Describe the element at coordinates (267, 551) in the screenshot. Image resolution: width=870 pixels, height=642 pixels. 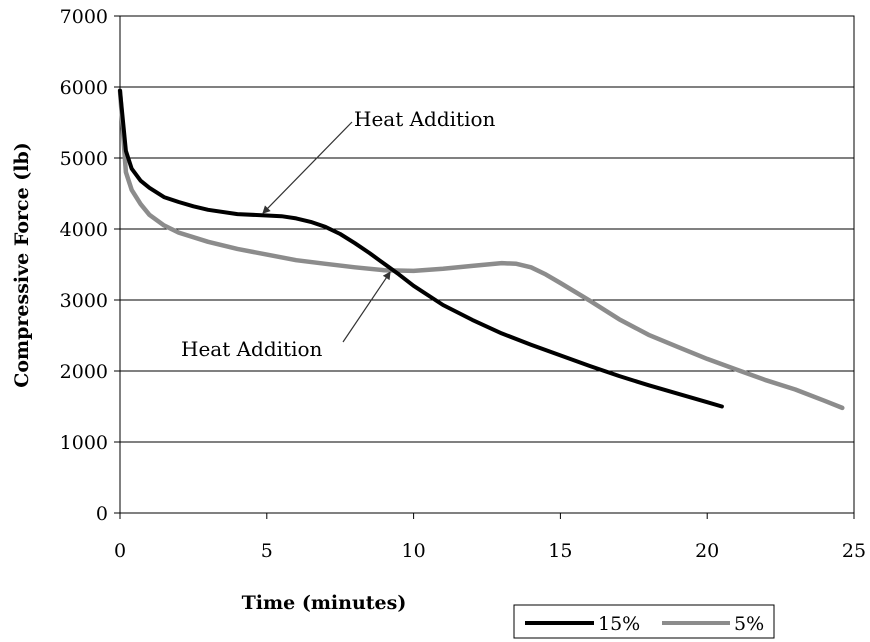
I see `x-tick-label: 5` at that location.